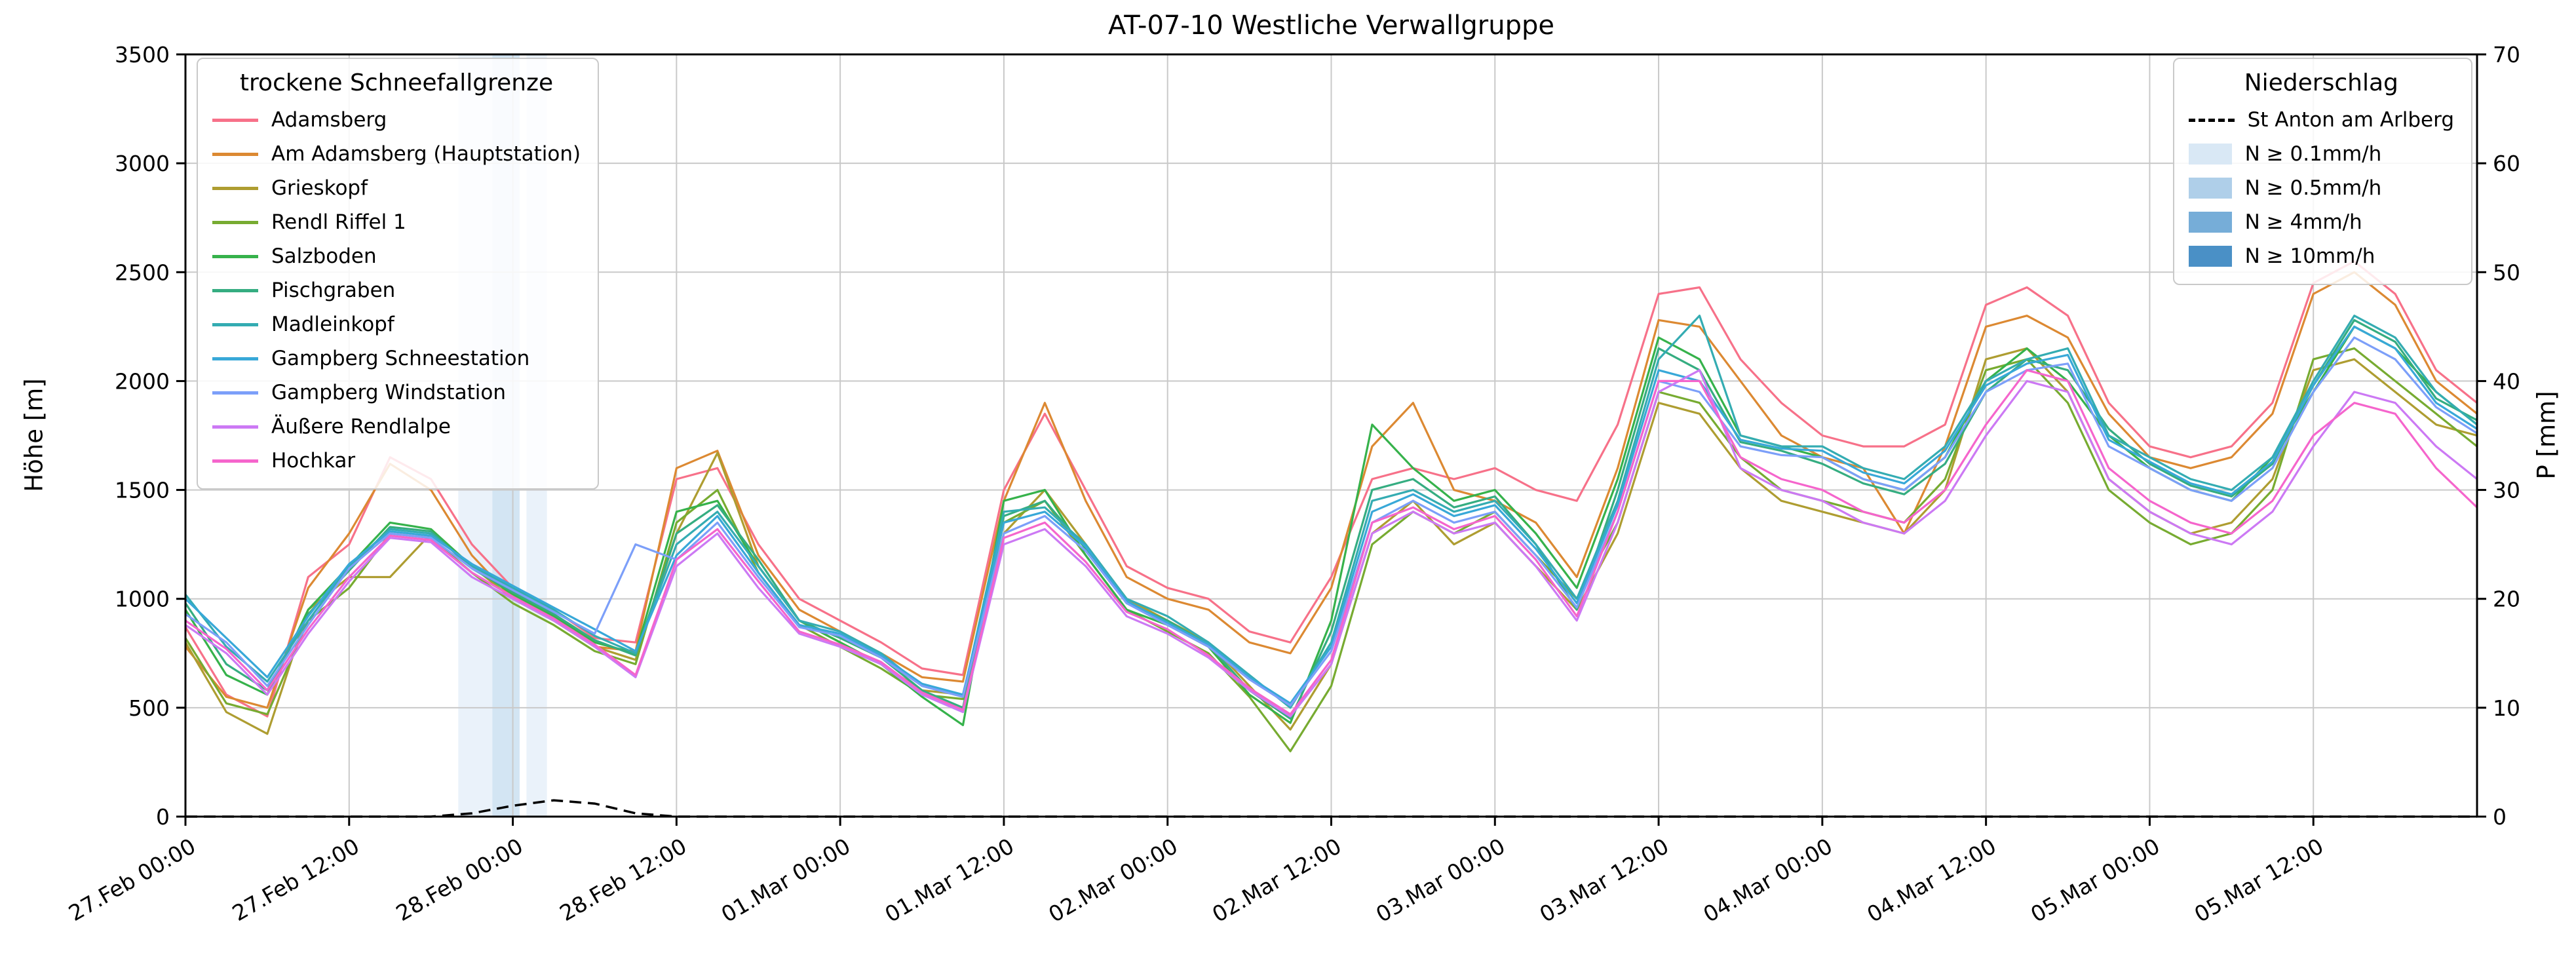  What do you see at coordinates (2309, 256) in the screenshot?
I see `legend-item-label: N ≥ 10mm/h` at bounding box center [2309, 256].